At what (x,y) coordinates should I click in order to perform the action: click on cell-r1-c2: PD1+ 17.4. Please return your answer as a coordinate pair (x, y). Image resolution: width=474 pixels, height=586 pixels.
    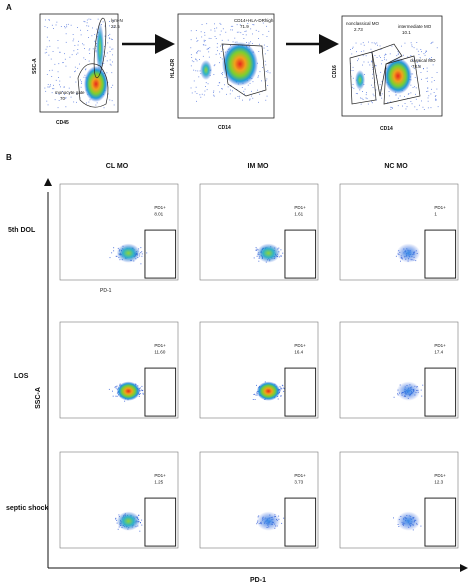
    Looking at the image, I should click on (399, 370).